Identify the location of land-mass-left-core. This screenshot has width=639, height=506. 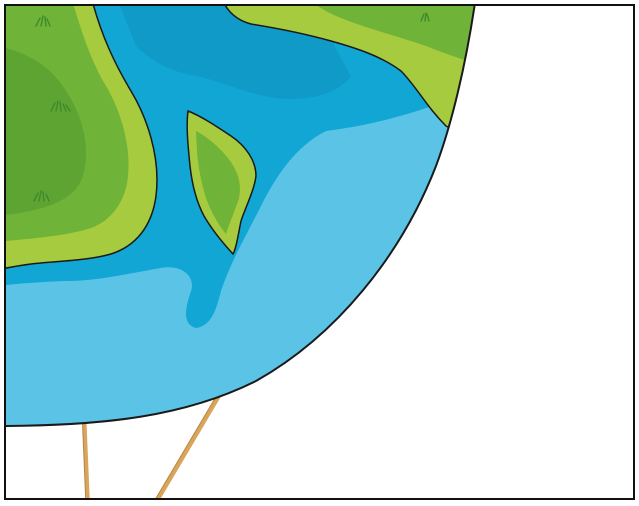
(46, 131).